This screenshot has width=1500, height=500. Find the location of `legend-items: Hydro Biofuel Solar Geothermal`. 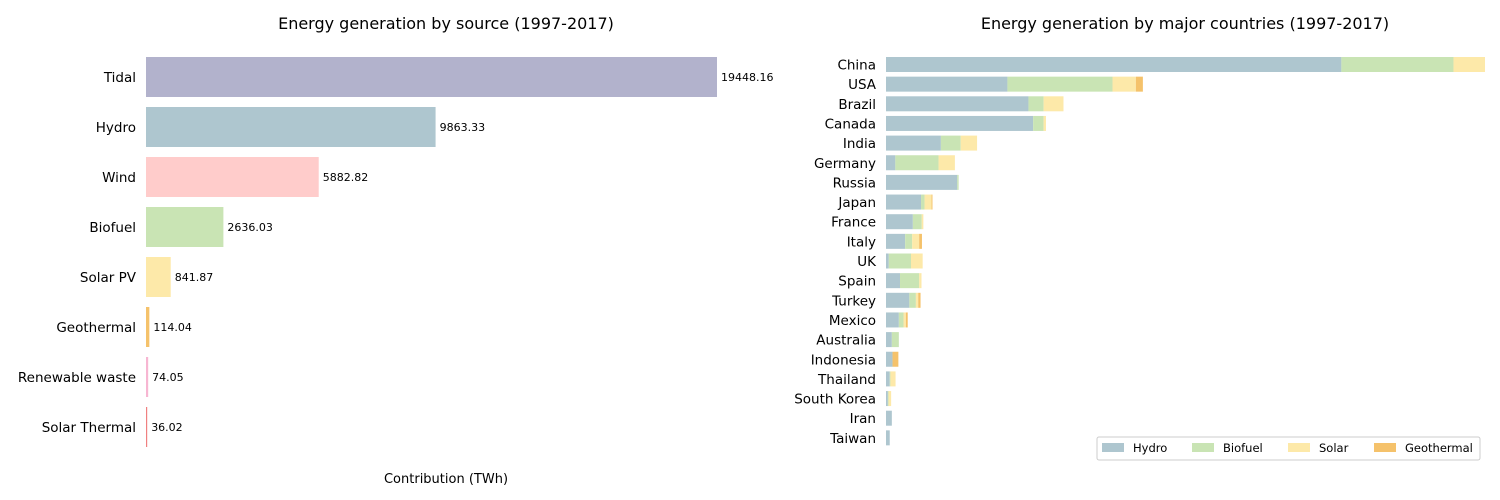

legend-items: Hydro Biofuel Solar Geothermal is located at coordinates (1287, 448).